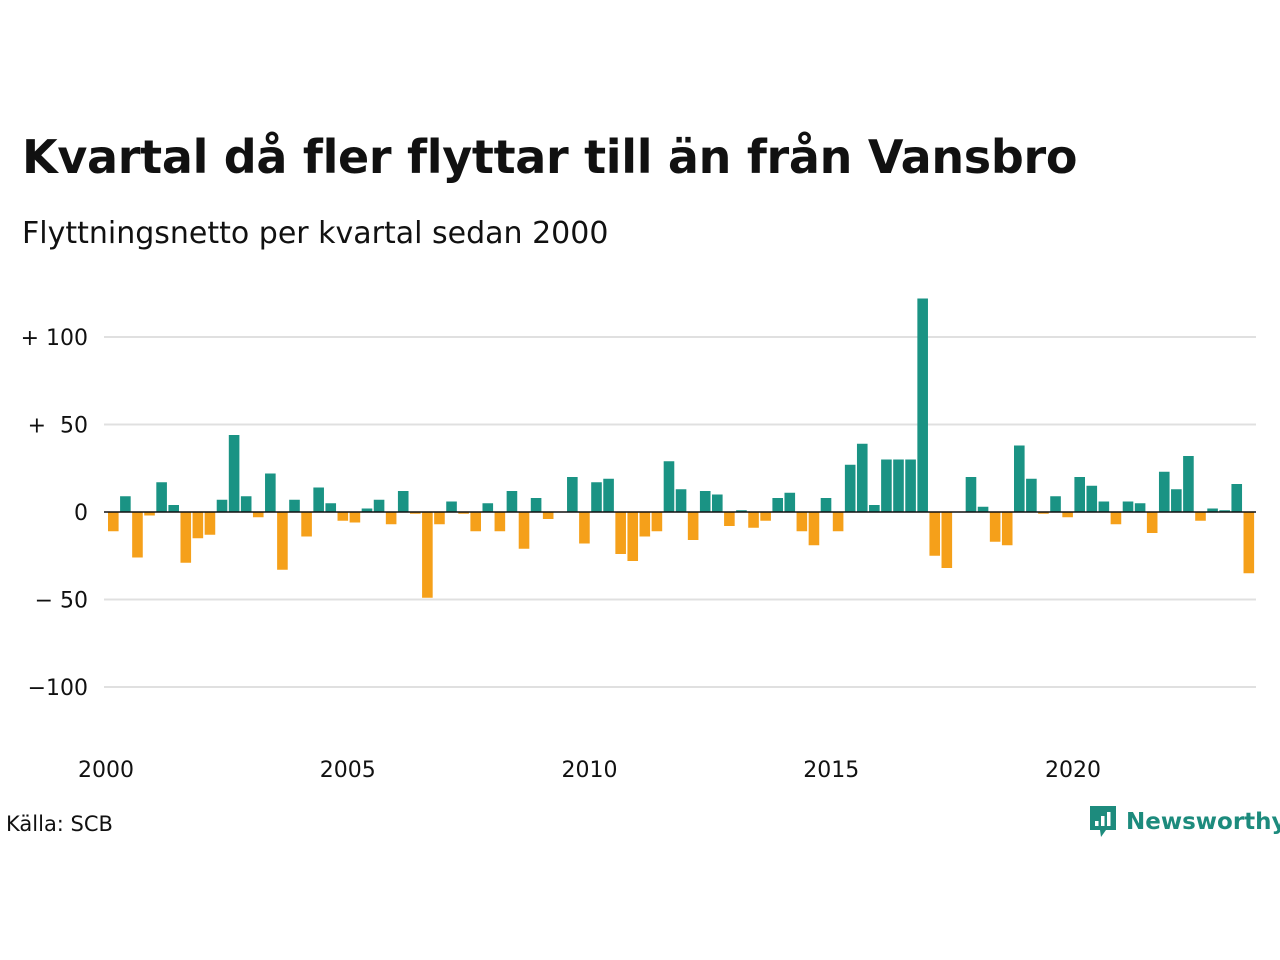 The height and width of the screenshot is (960, 1280). Describe the element at coordinates (548, 515) in the screenshot. I see `bar-2009-k1` at that location.